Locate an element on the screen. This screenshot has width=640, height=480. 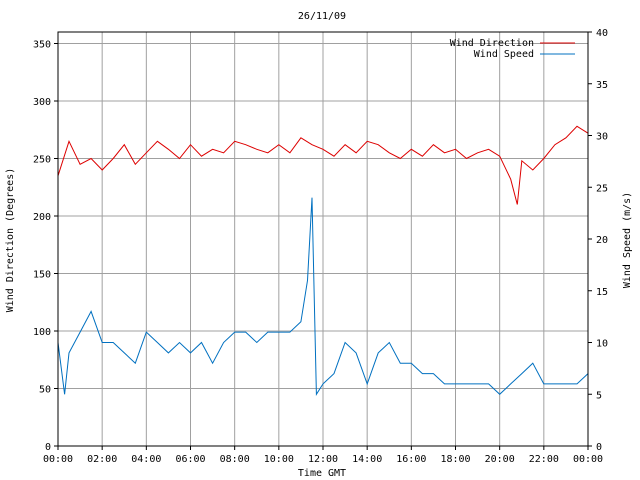
y-axis-right-label: Wind Speed (m/s) is located at coordinates (627, 240).